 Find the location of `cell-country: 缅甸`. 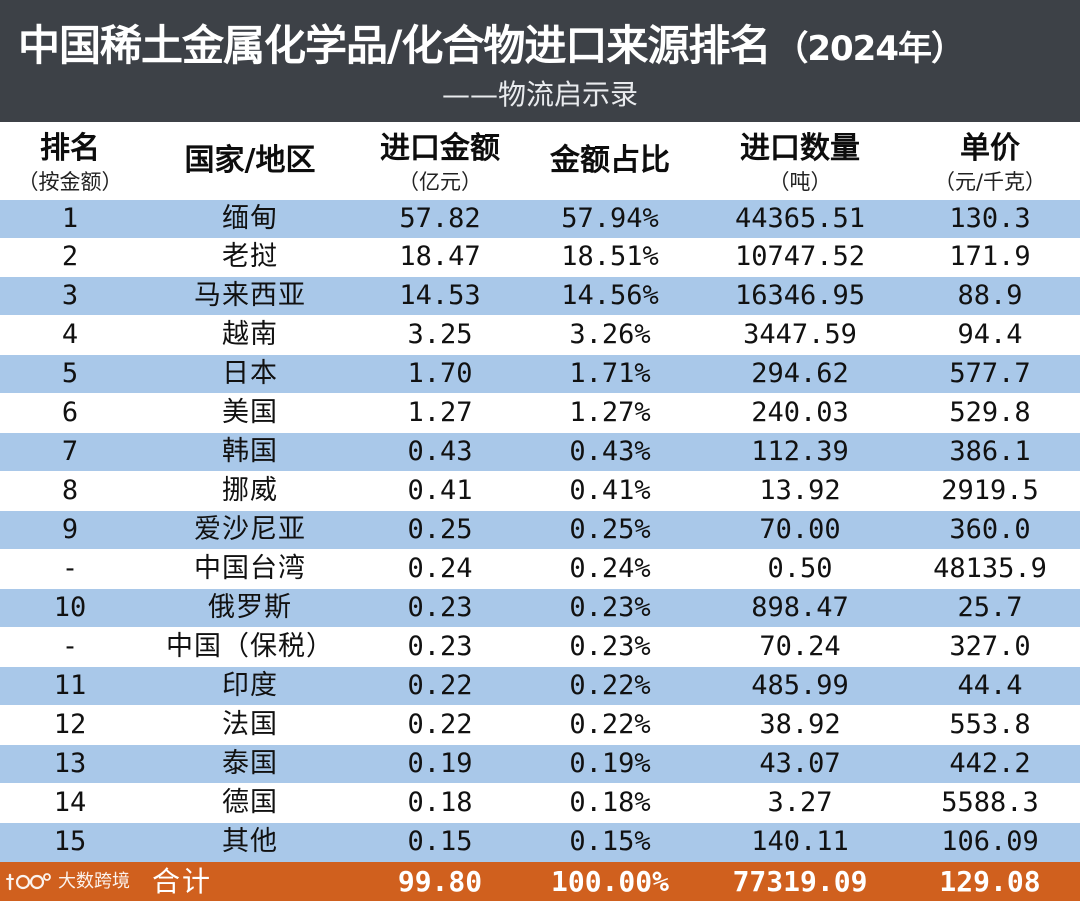

cell-country: 缅甸 is located at coordinates (250, 218).